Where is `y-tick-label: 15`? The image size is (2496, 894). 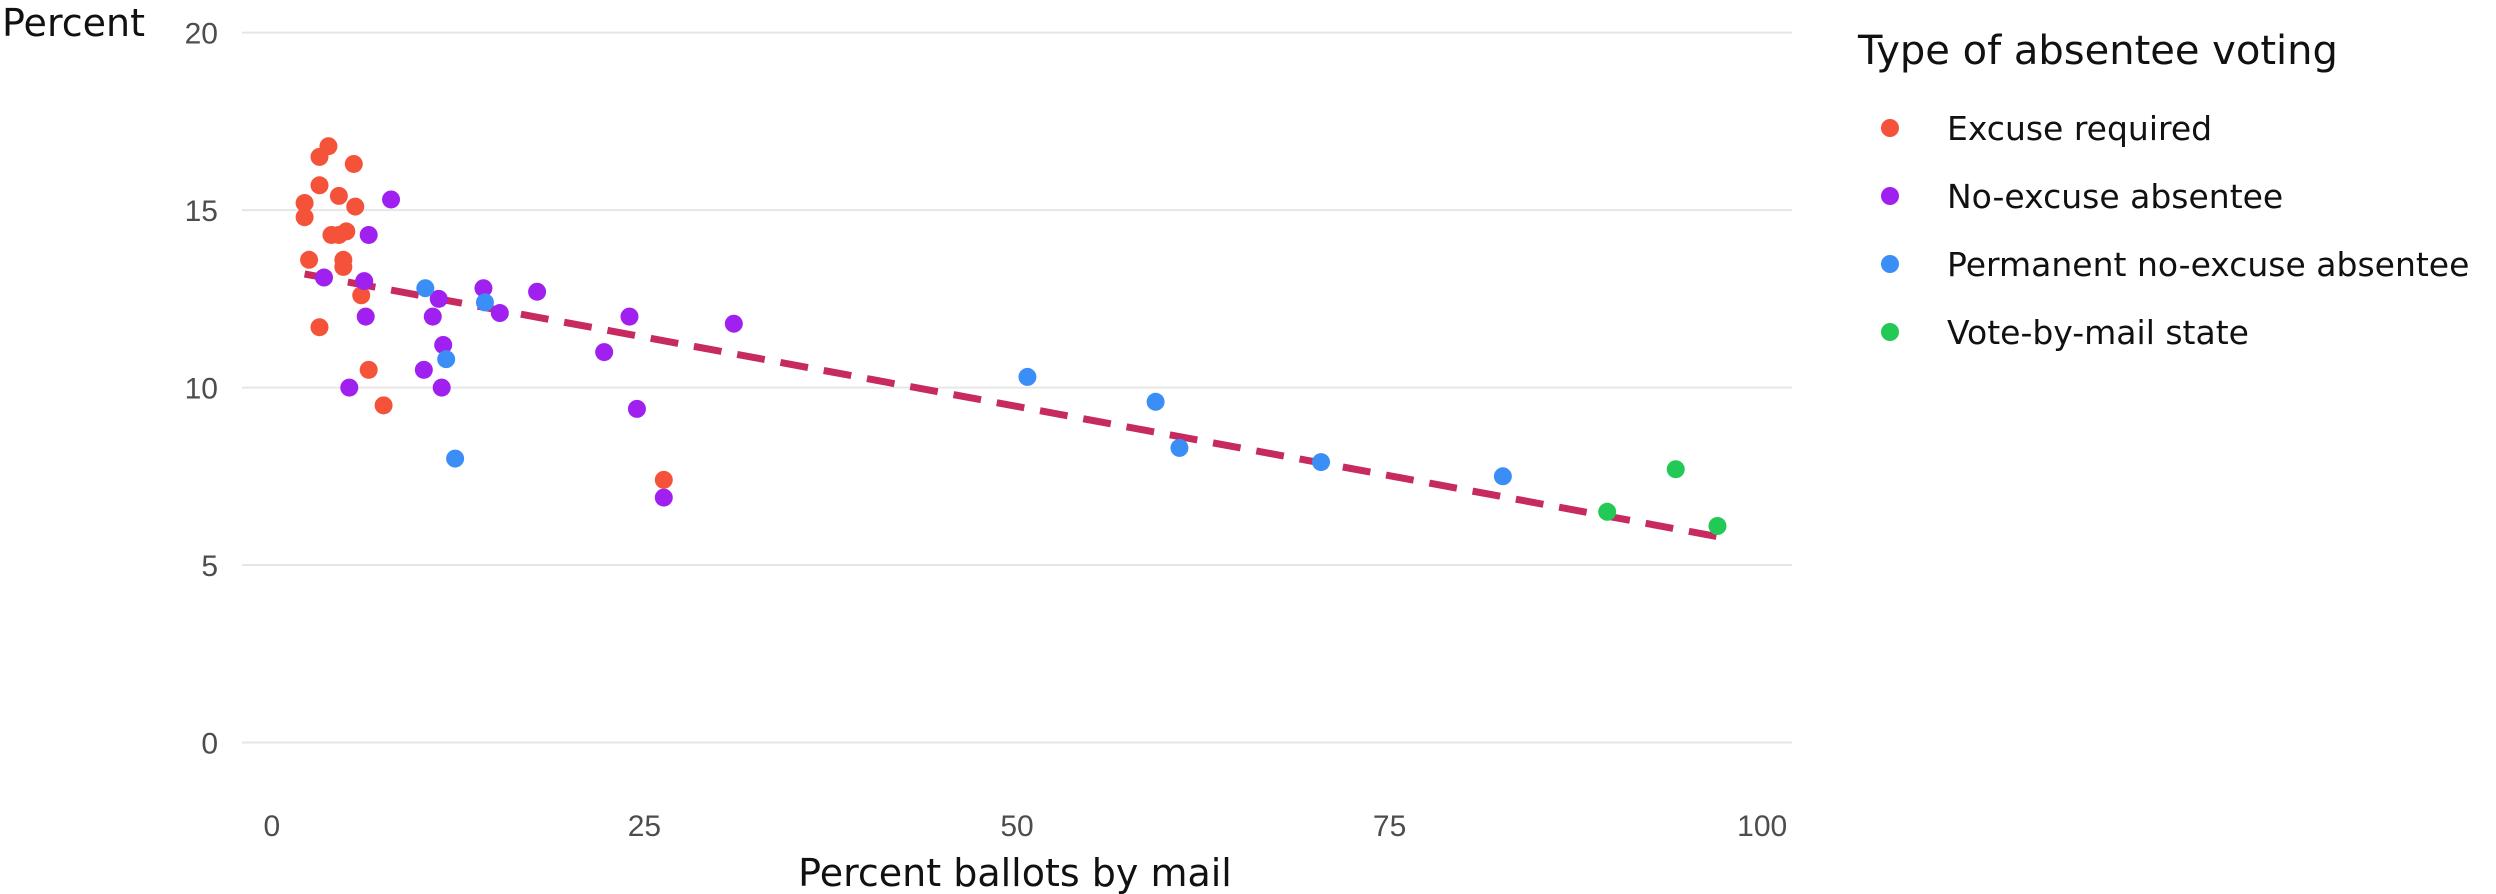 y-tick-label: 15 is located at coordinates (201, 211).